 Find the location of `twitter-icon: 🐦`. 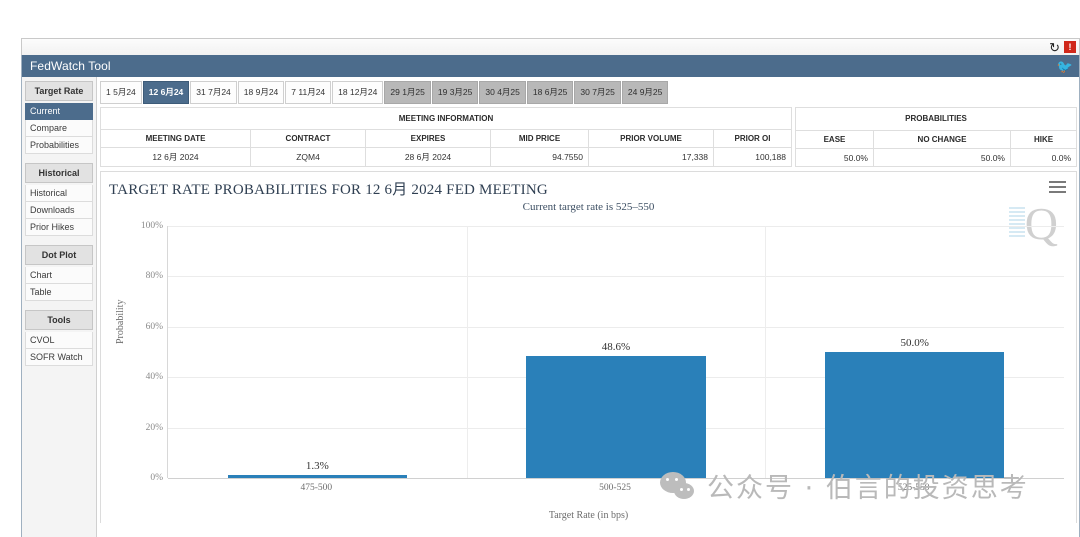

twitter-icon: 🐦 is located at coordinates (1064, 66).